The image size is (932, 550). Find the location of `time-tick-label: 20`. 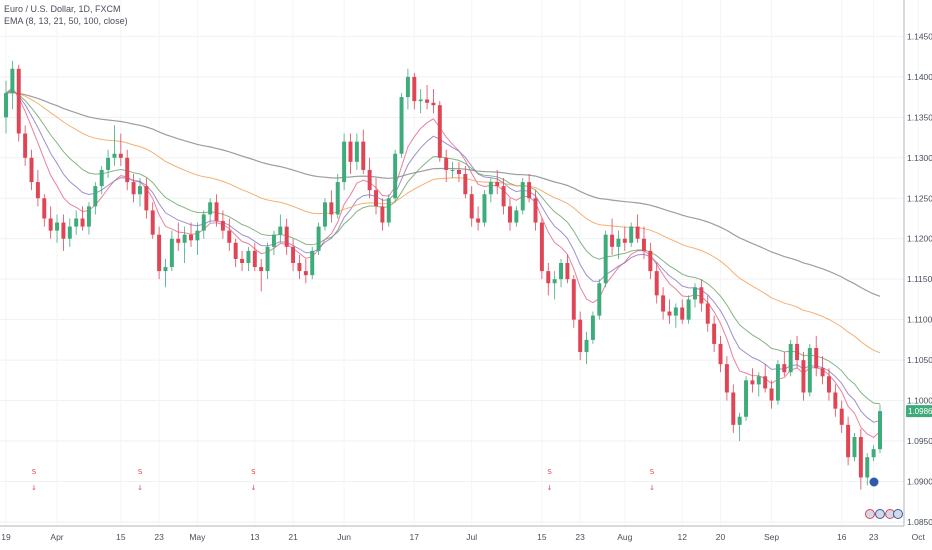

time-tick-label: 20 is located at coordinates (721, 537).